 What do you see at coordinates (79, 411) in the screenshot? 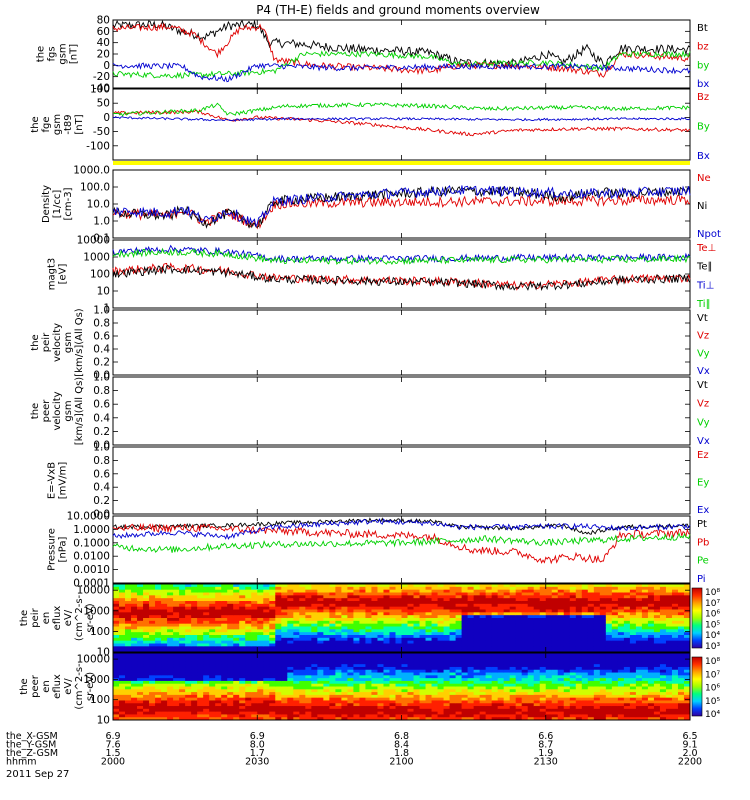
I see `y-axis-label: [km/s](All Qs)` at bounding box center [79, 411].